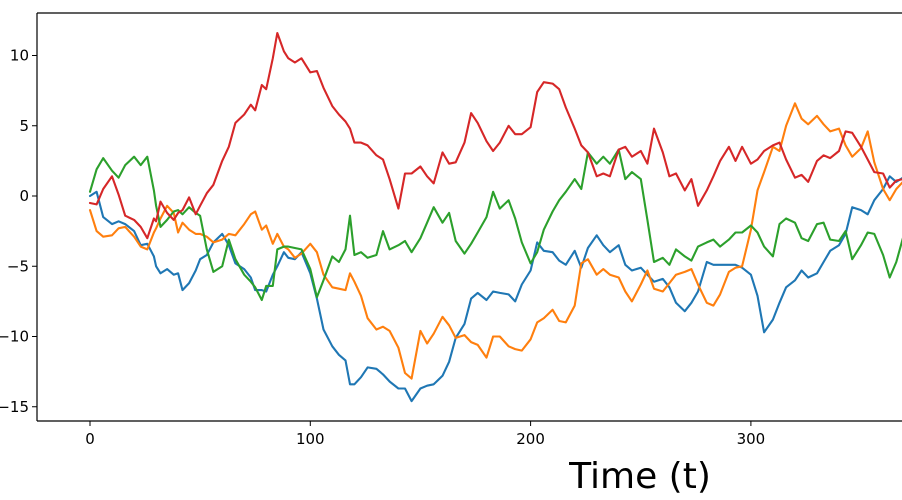 Image resolution: width=902 pixels, height=500 pixels. Describe the element at coordinates (18, 266) in the screenshot. I see `y-tick-label: −5` at that location.